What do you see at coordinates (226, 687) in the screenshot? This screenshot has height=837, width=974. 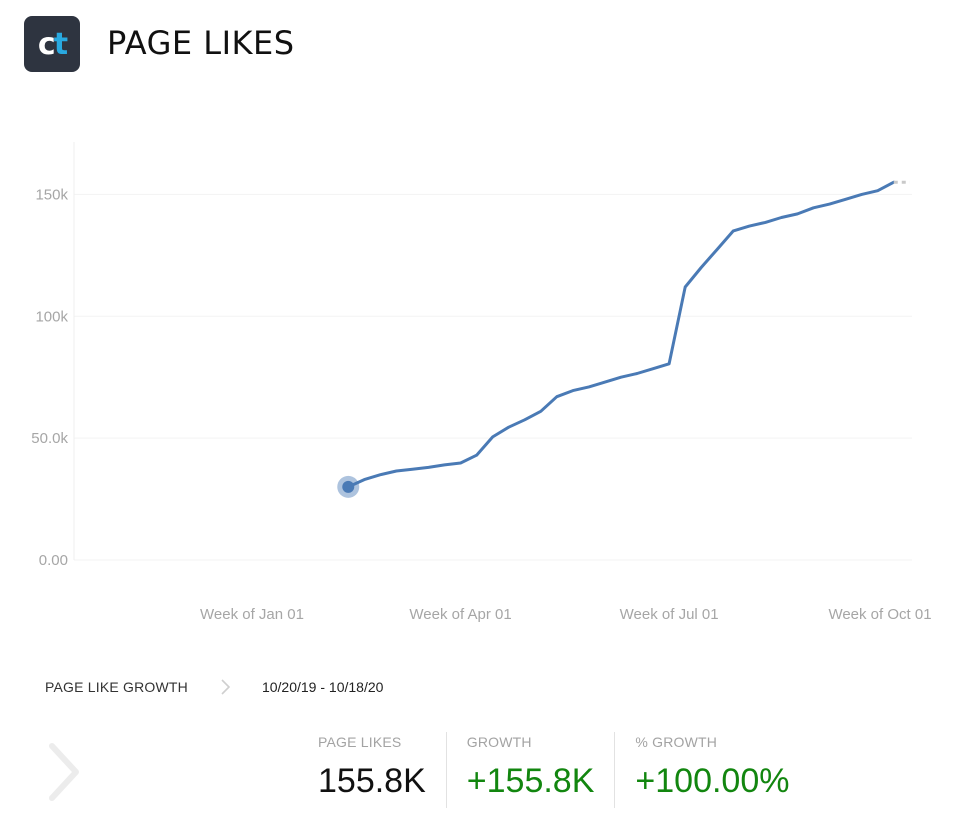 I see `chevron-right-icon` at bounding box center [226, 687].